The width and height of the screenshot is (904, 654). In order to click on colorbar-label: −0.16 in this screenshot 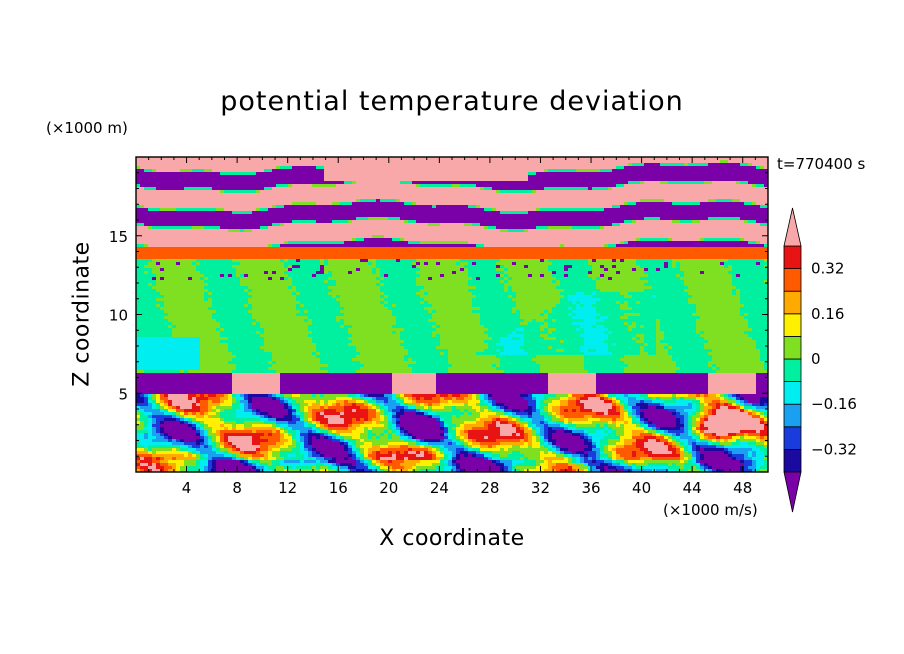, I will do `click(834, 404)`.